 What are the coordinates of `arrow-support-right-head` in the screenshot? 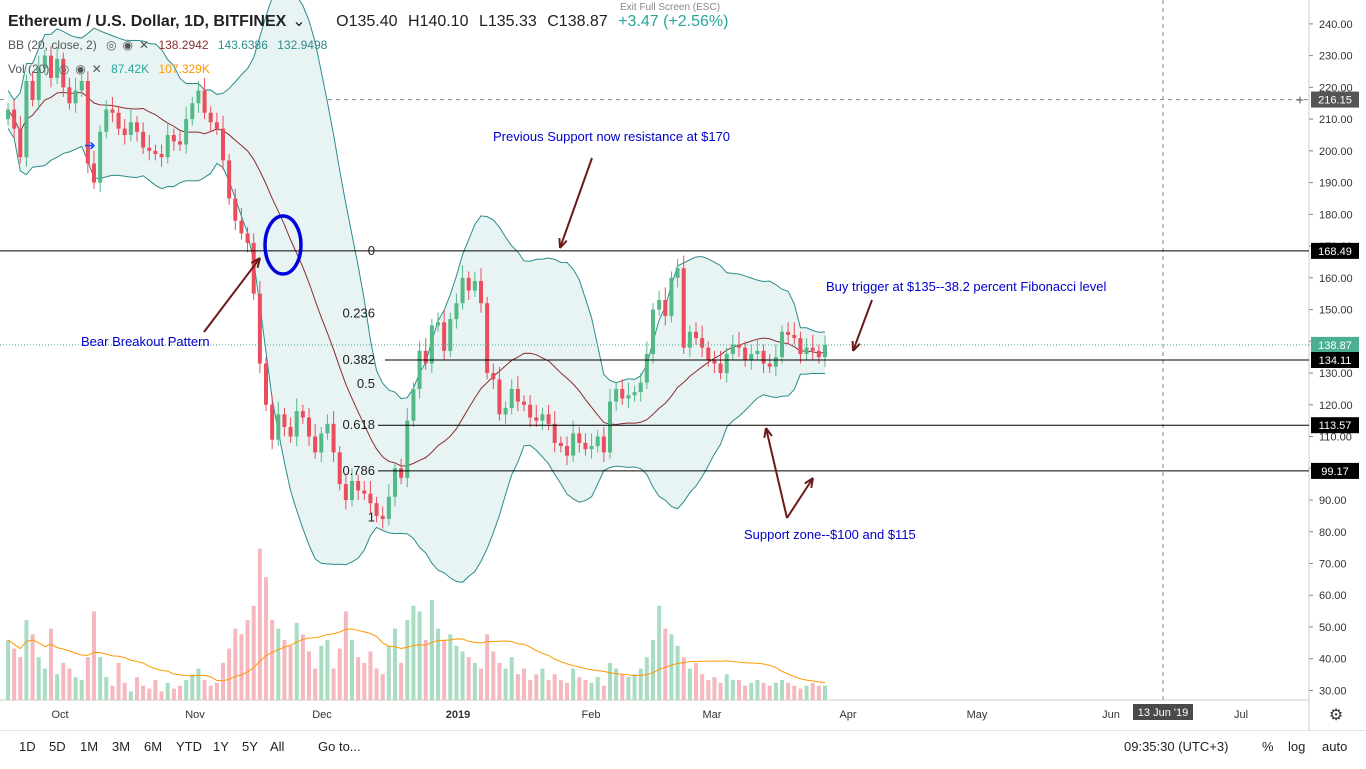 It's located at (809, 483).